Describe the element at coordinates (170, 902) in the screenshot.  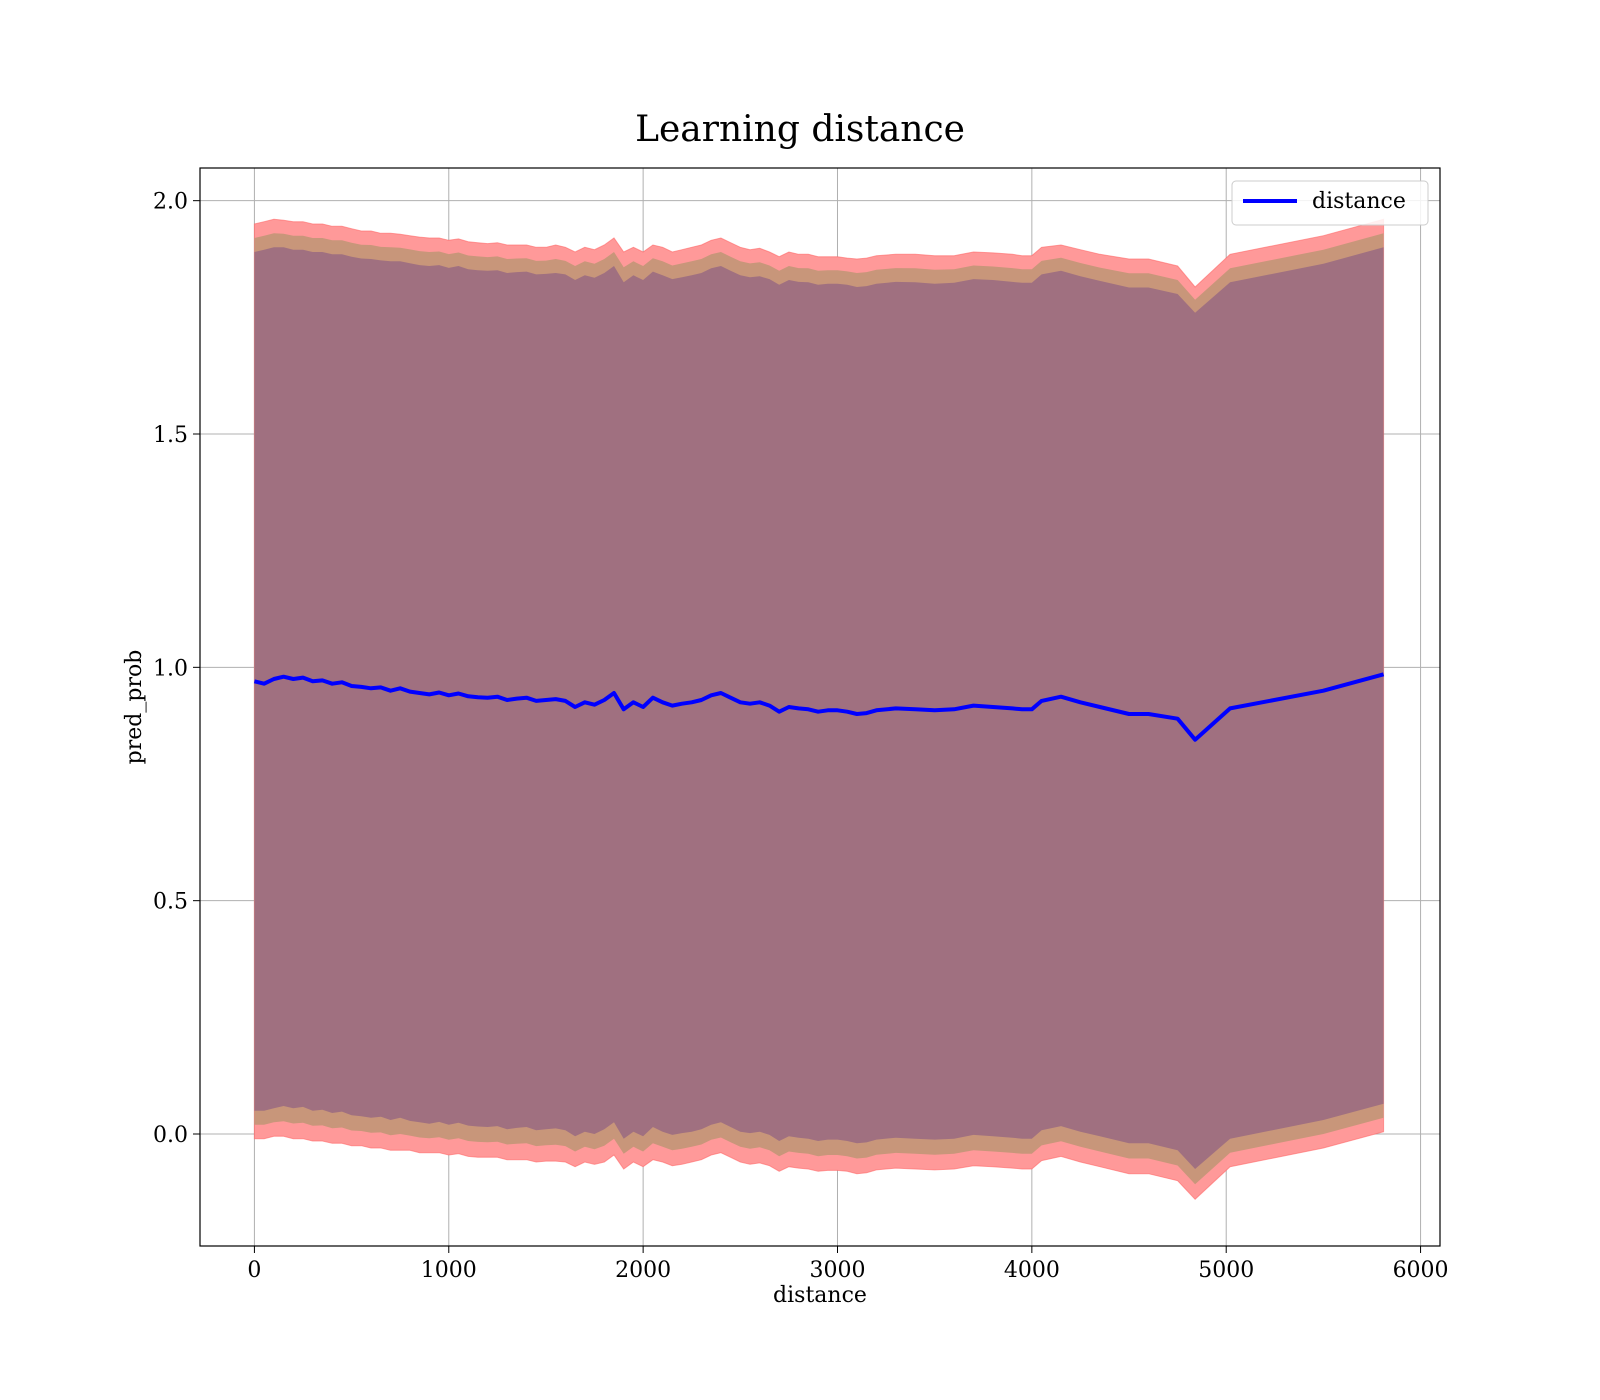
I see `y-tick-label: 0.5` at that location.